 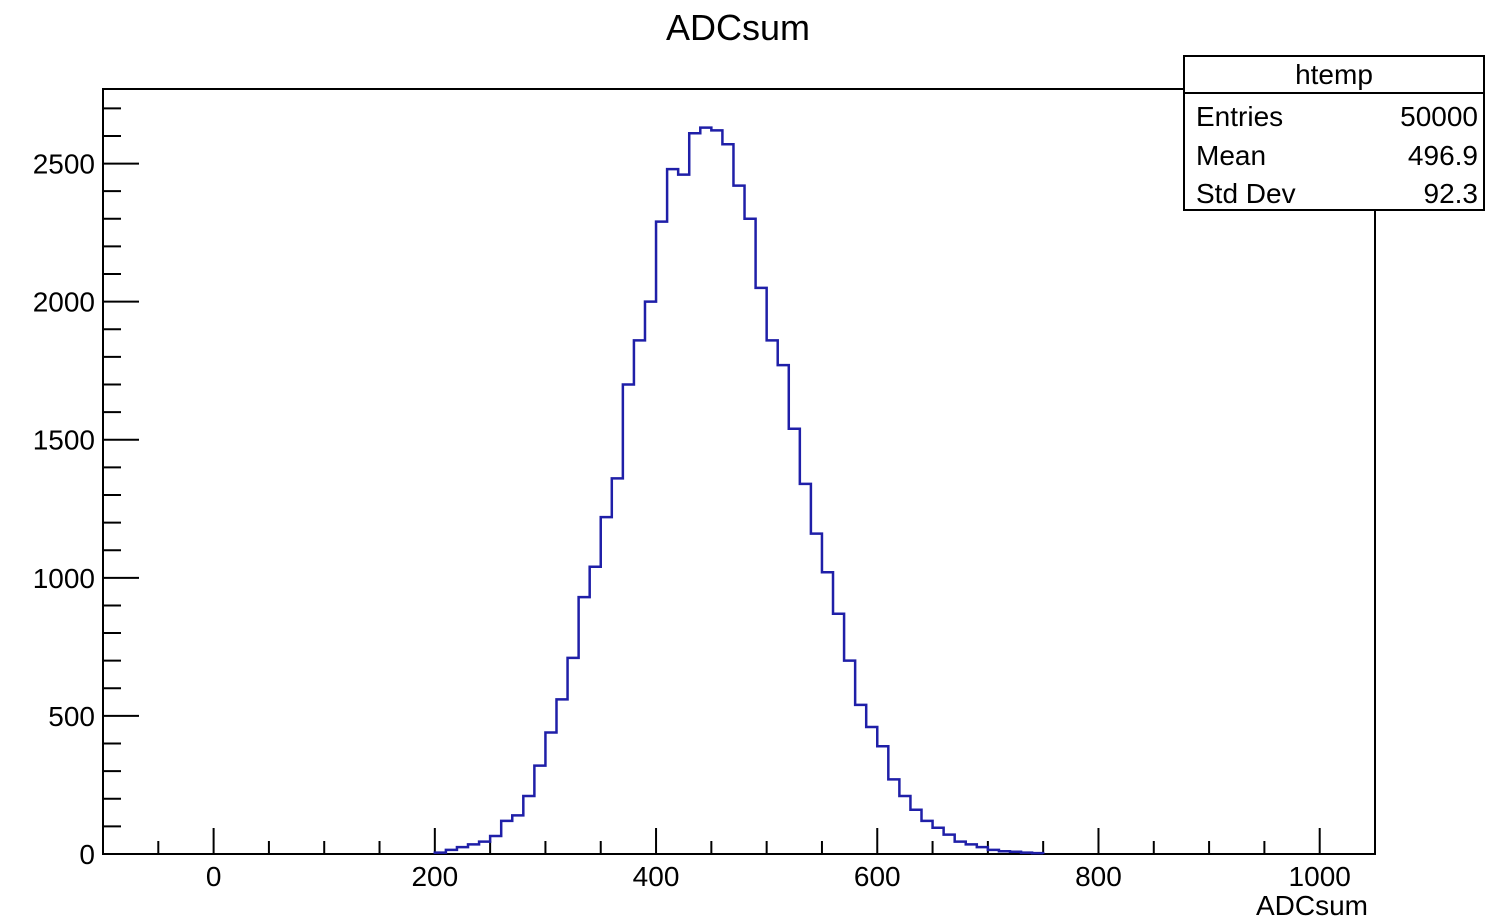 I want to click on stats-stddev-label: Std Dev, so click(x=1246, y=193).